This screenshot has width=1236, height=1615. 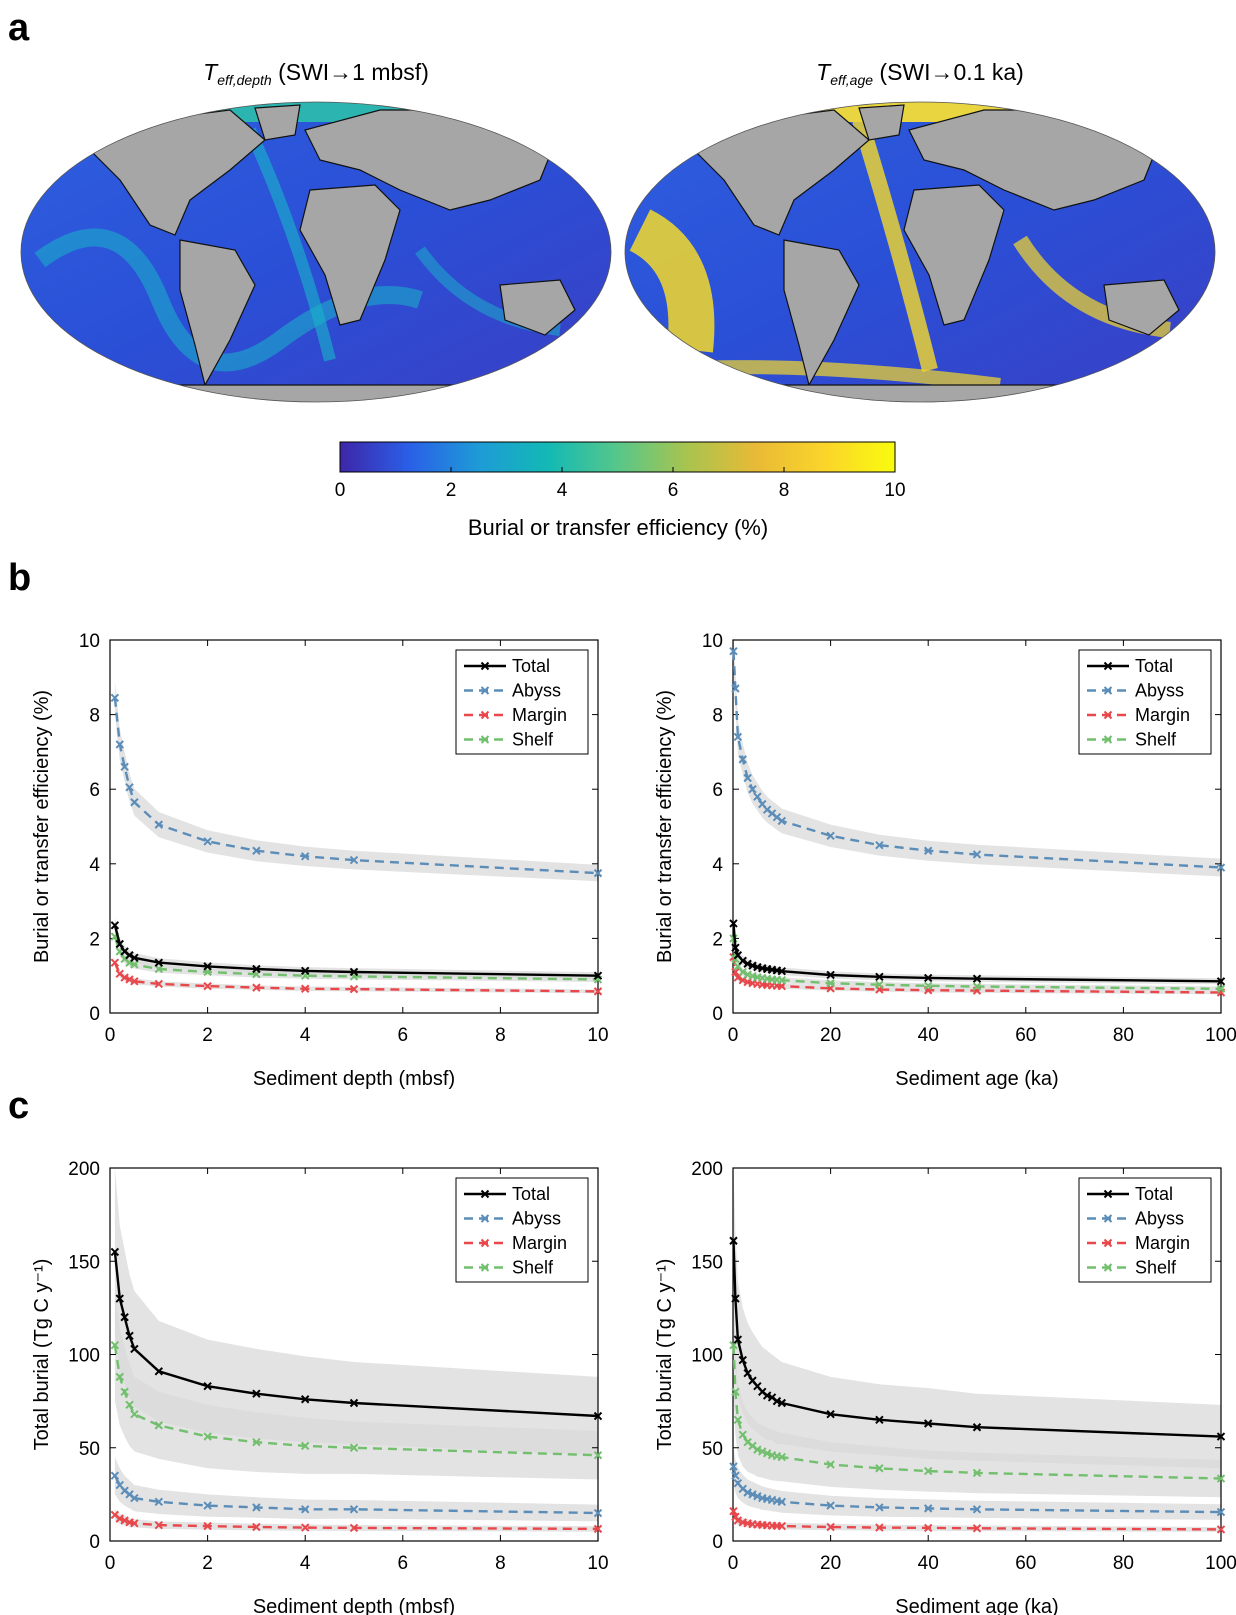 What do you see at coordinates (316, 112) in the screenshot?
I see `map-depth-arctic` at bounding box center [316, 112].